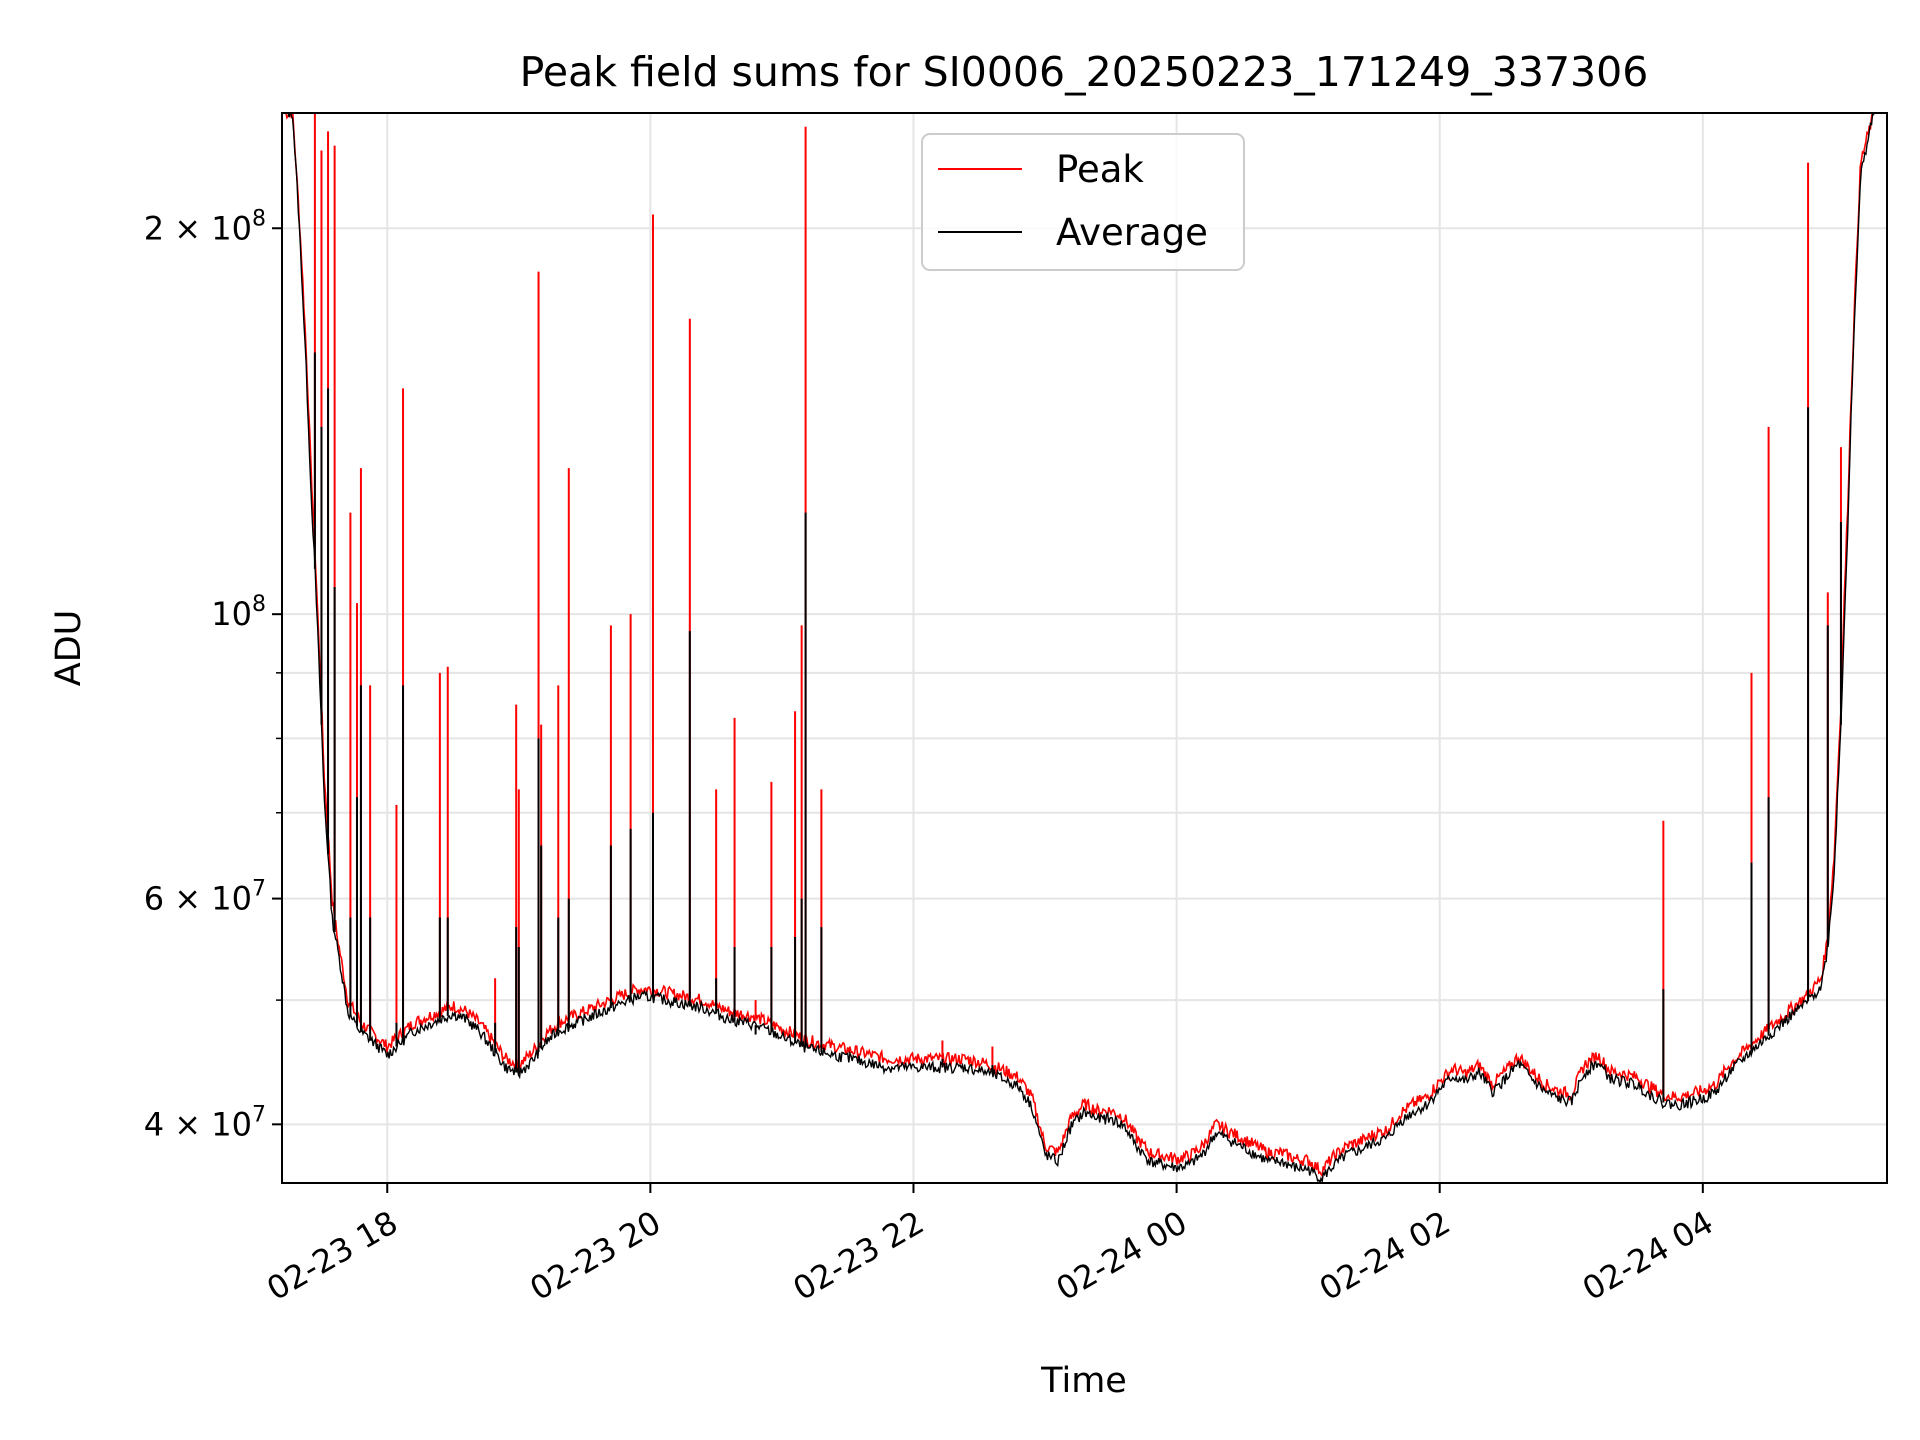 The width and height of the screenshot is (1920, 1440). I want to click on legend-label-average: Average, so click(1132, 232).